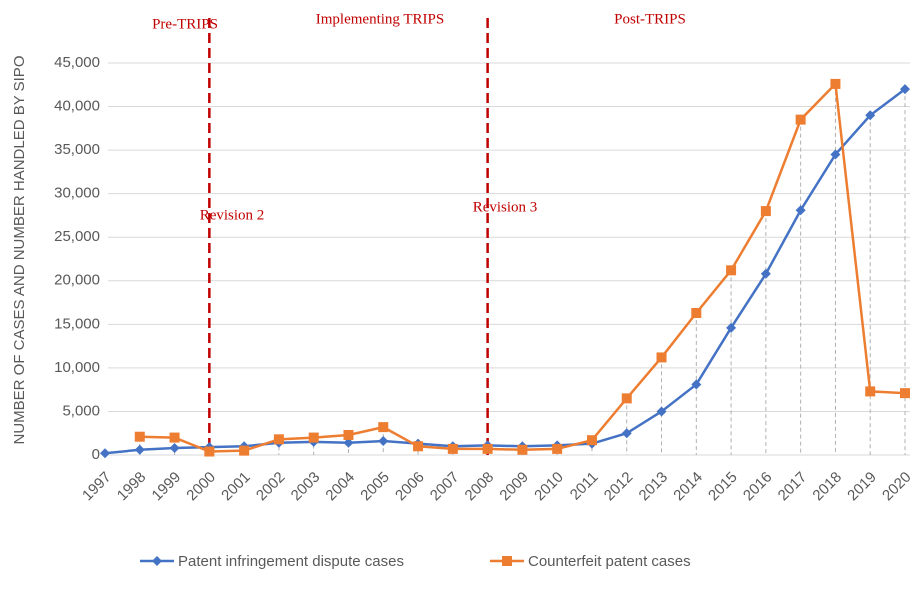 The height and width of the screenshot is (597, 915). Describe the element at coordinates (271, 487) in the screenshot. I see `x-tick-label: 2002` at that location.